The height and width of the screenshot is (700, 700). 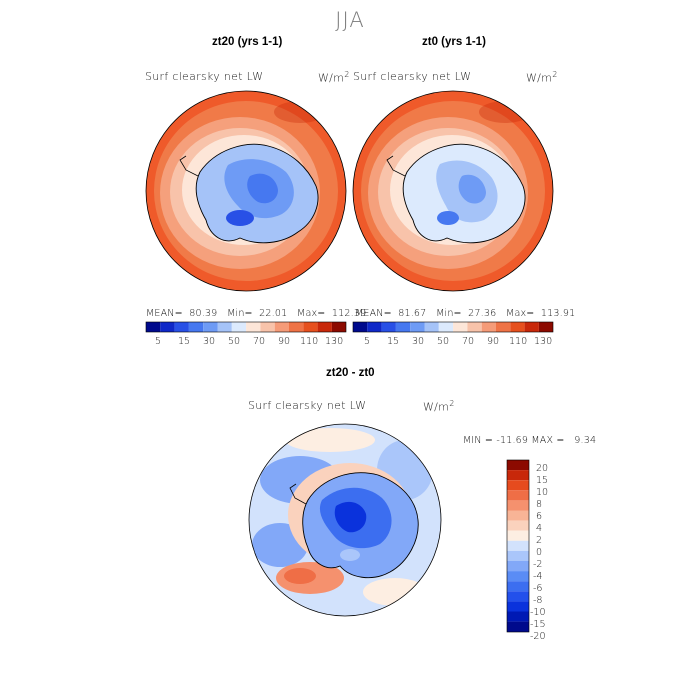 What do you see at coordinates (334, 341) in the screenshot?
I see `cbar-1-tick: 130` at bounding box center [334, 341].